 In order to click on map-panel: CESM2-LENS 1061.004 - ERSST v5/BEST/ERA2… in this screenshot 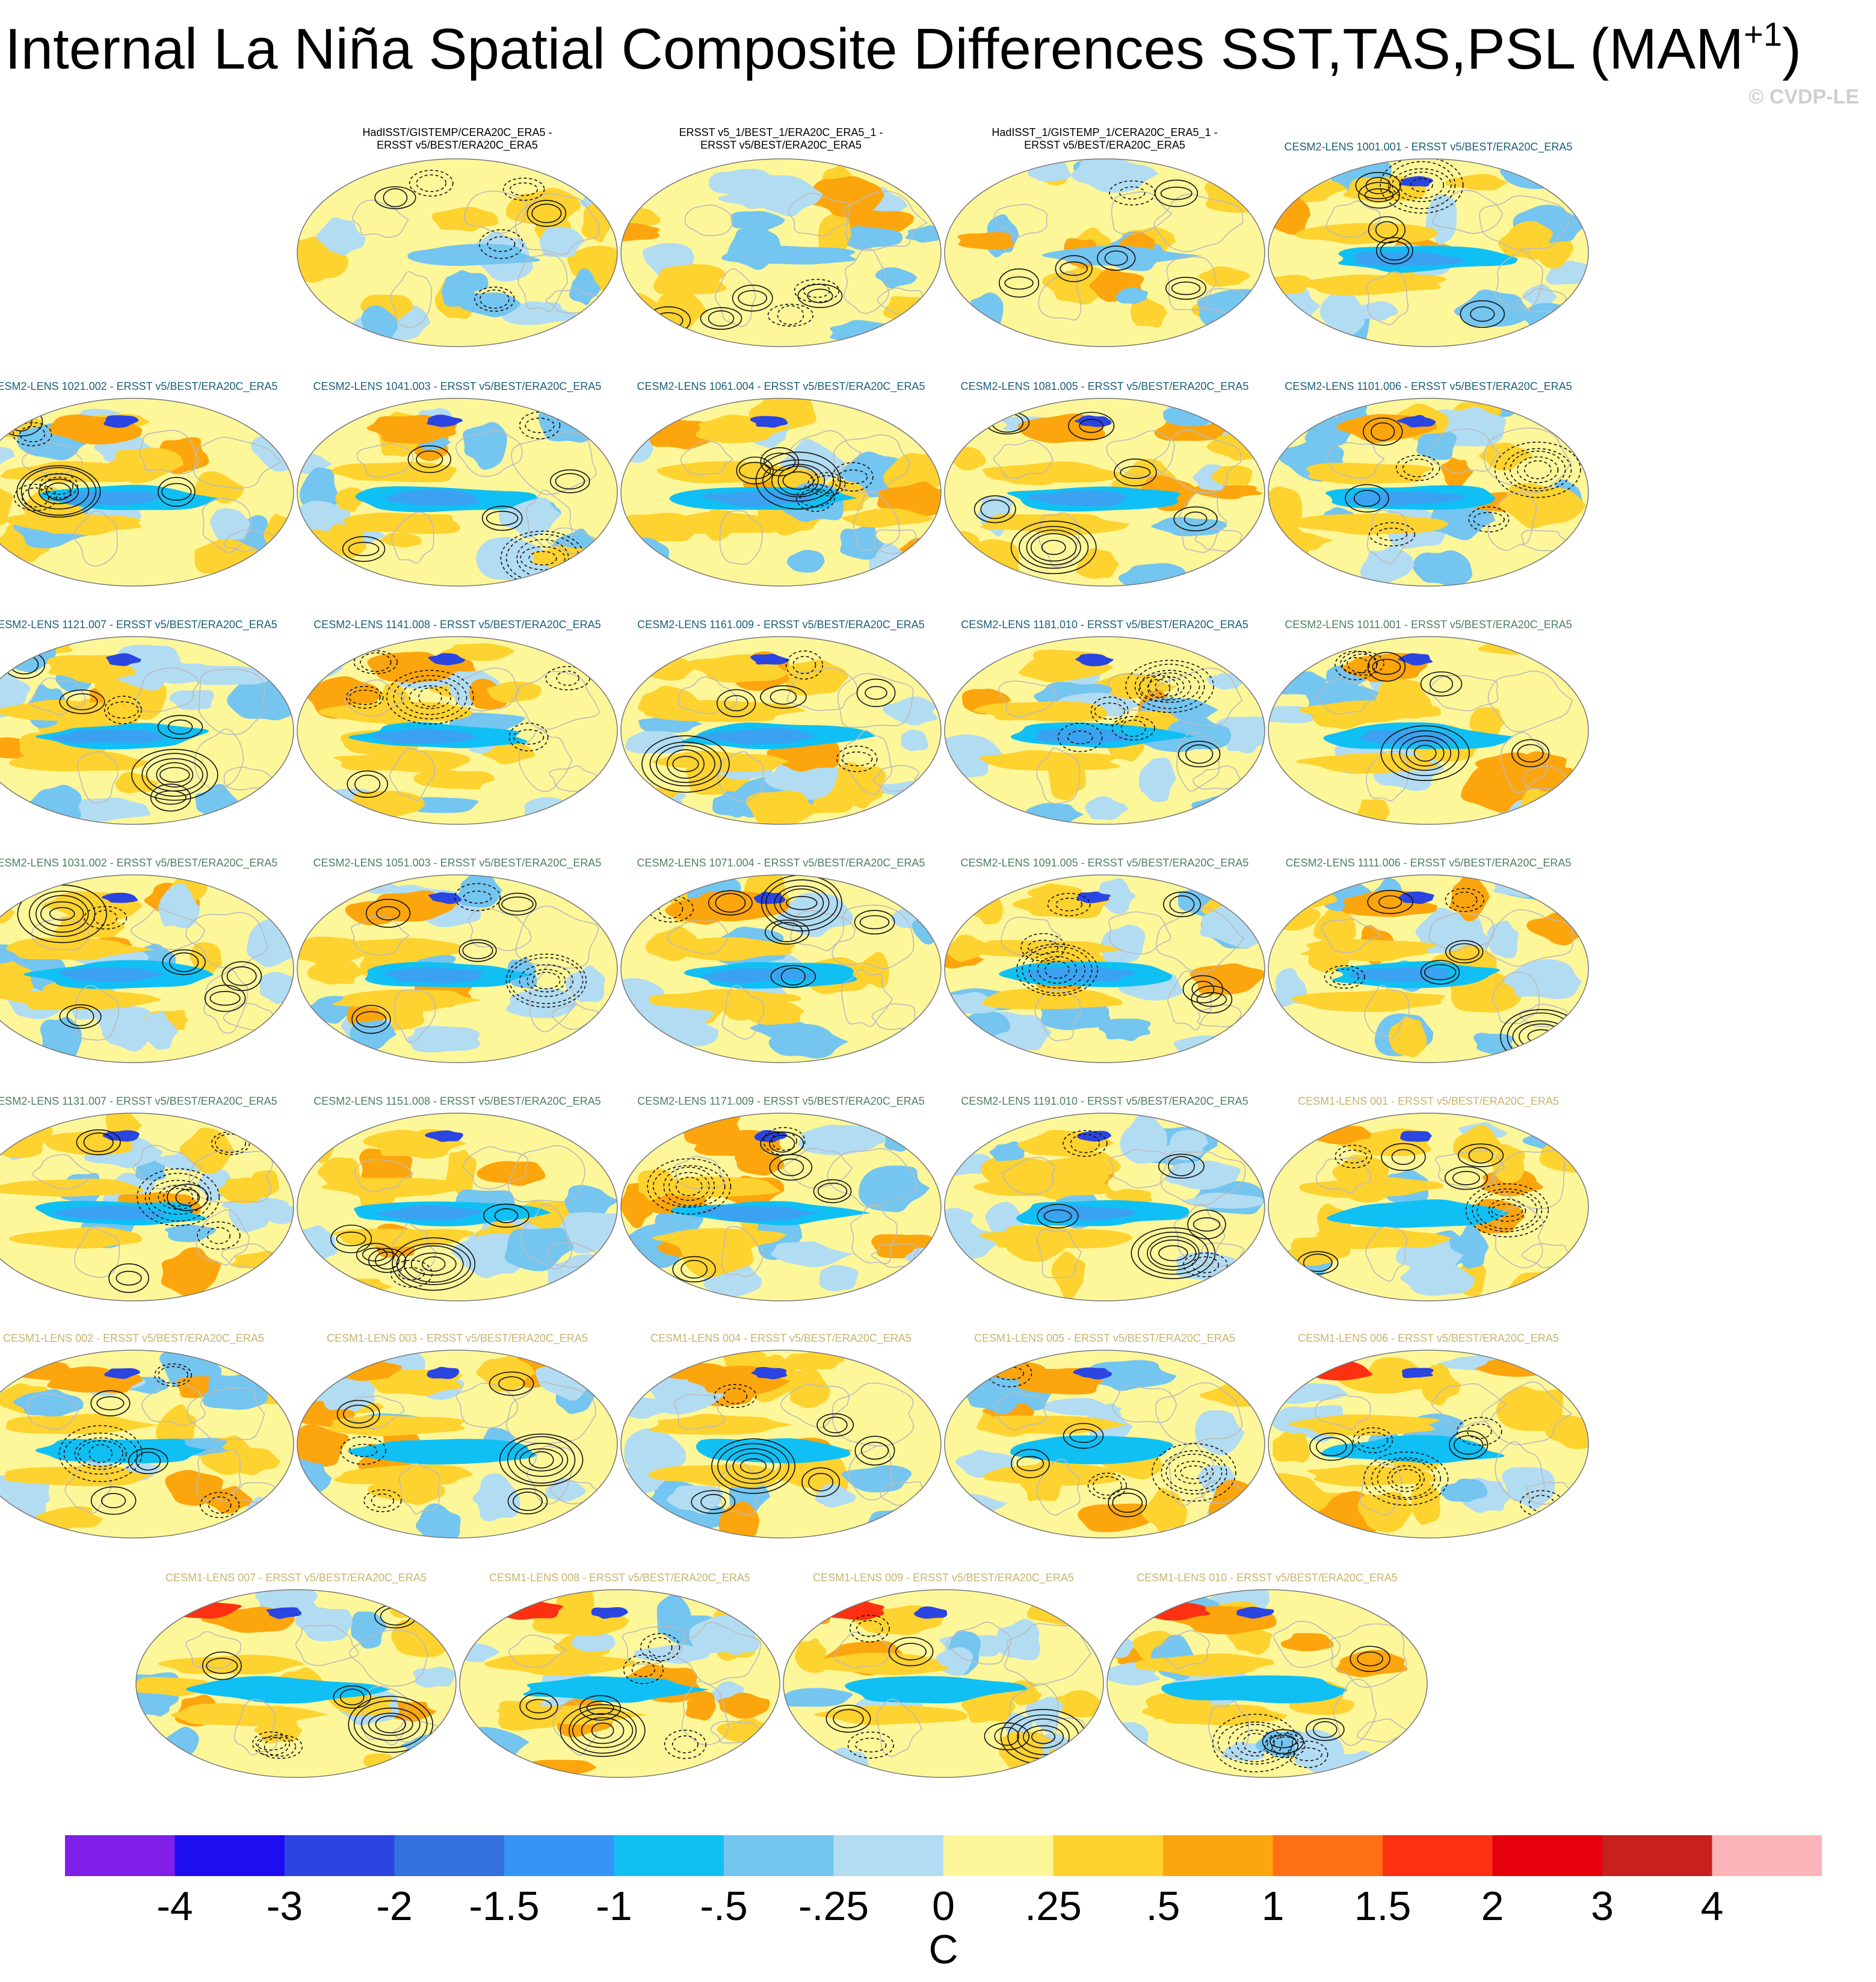, I will do `click(781, 477)`.